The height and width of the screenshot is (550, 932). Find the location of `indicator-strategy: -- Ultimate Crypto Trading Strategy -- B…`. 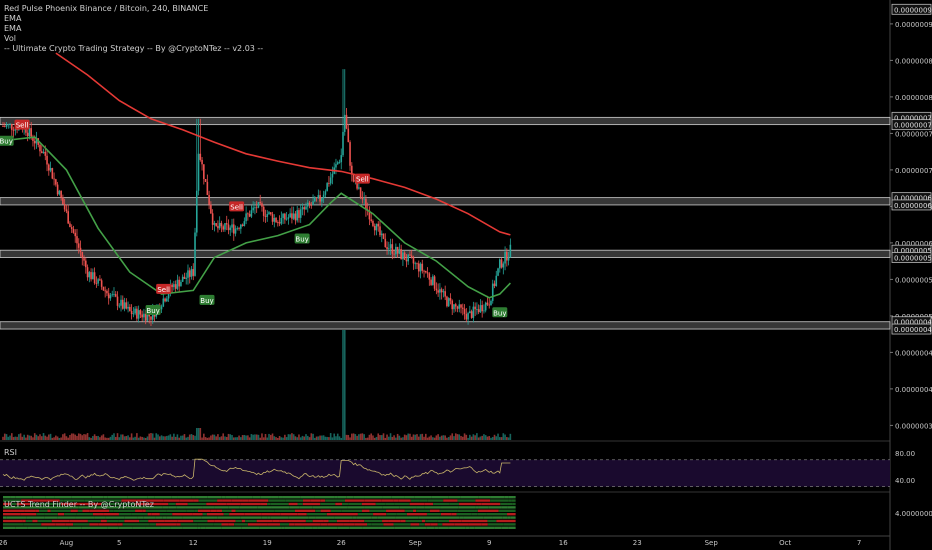

indicator-strategy: -- Ultimate Crypto Trading Strategy -- B… is located at coordinates (134, 48).